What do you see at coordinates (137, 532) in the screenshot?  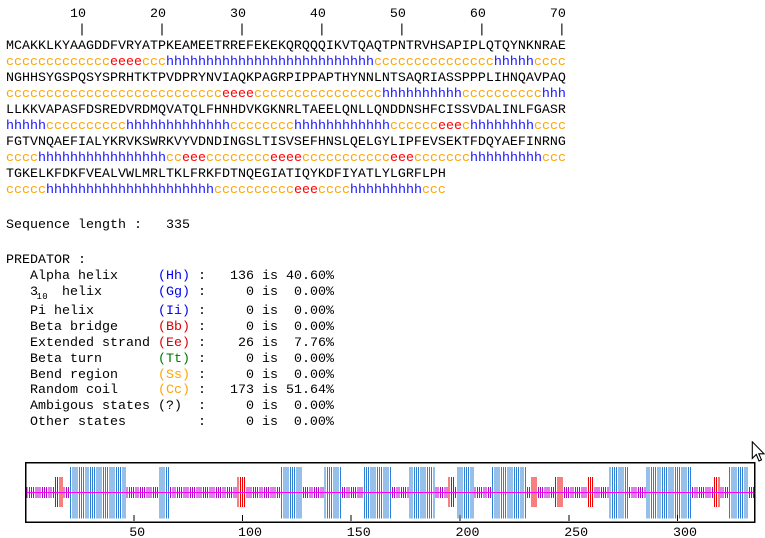 I see `svg-text: 50` at bounding box center [137, 532].